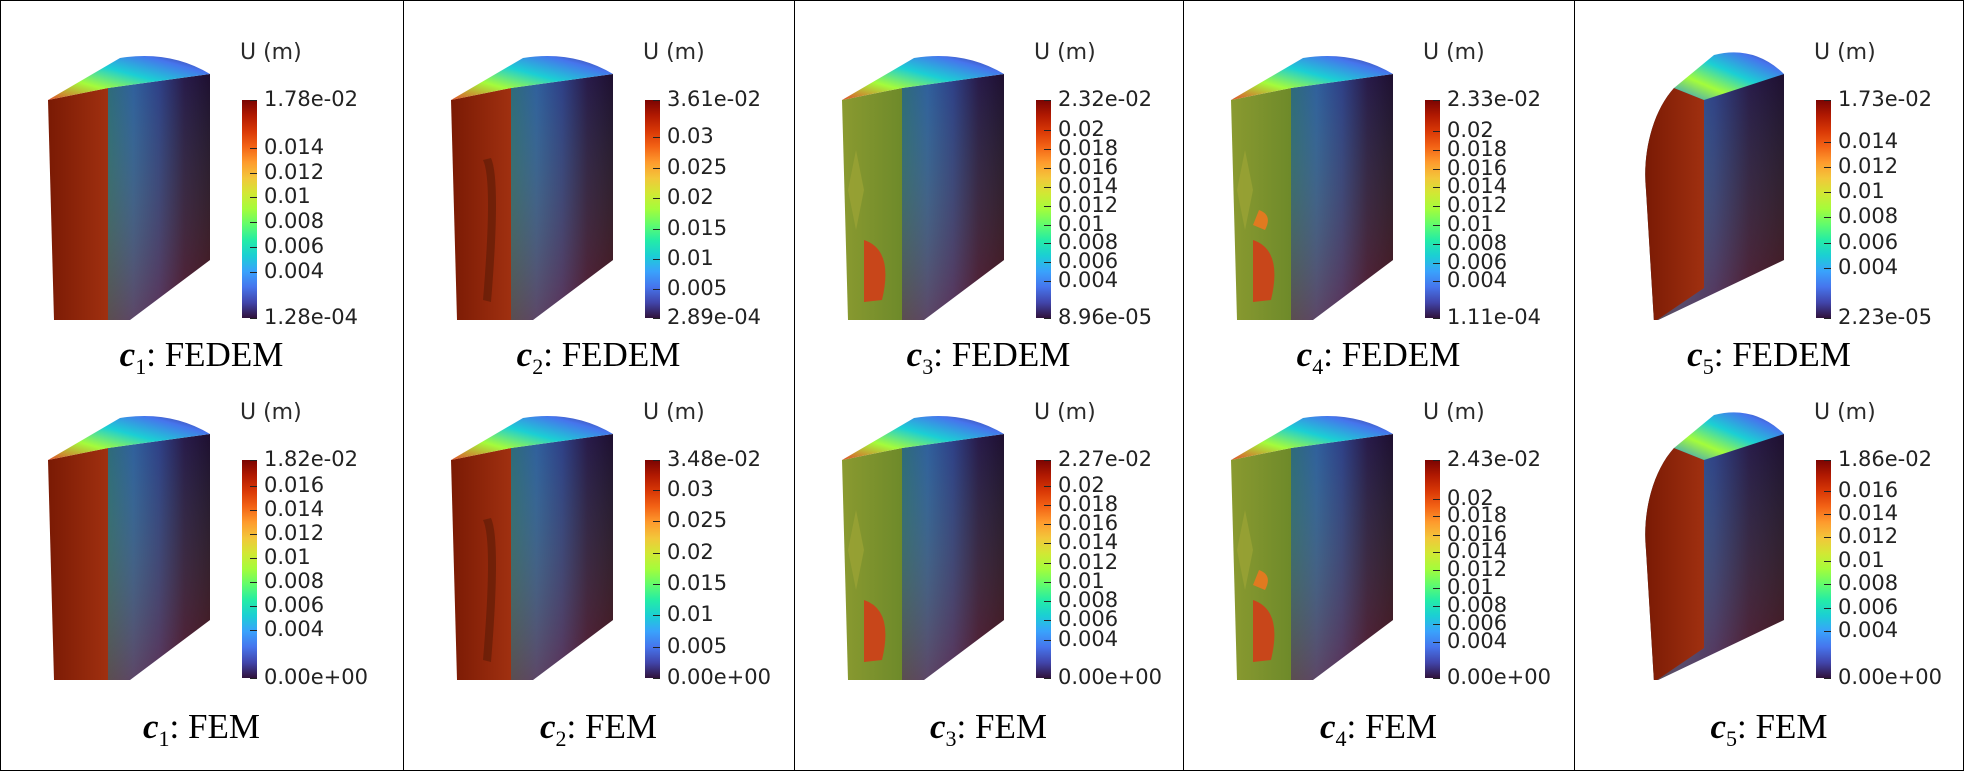 Image resolution: width=1964 pixels, height=771 pixels. Describe the element at coordinates (1885, 317) in the screenshot. I see `colorbar-min-label: 2.23e-05` at that location.